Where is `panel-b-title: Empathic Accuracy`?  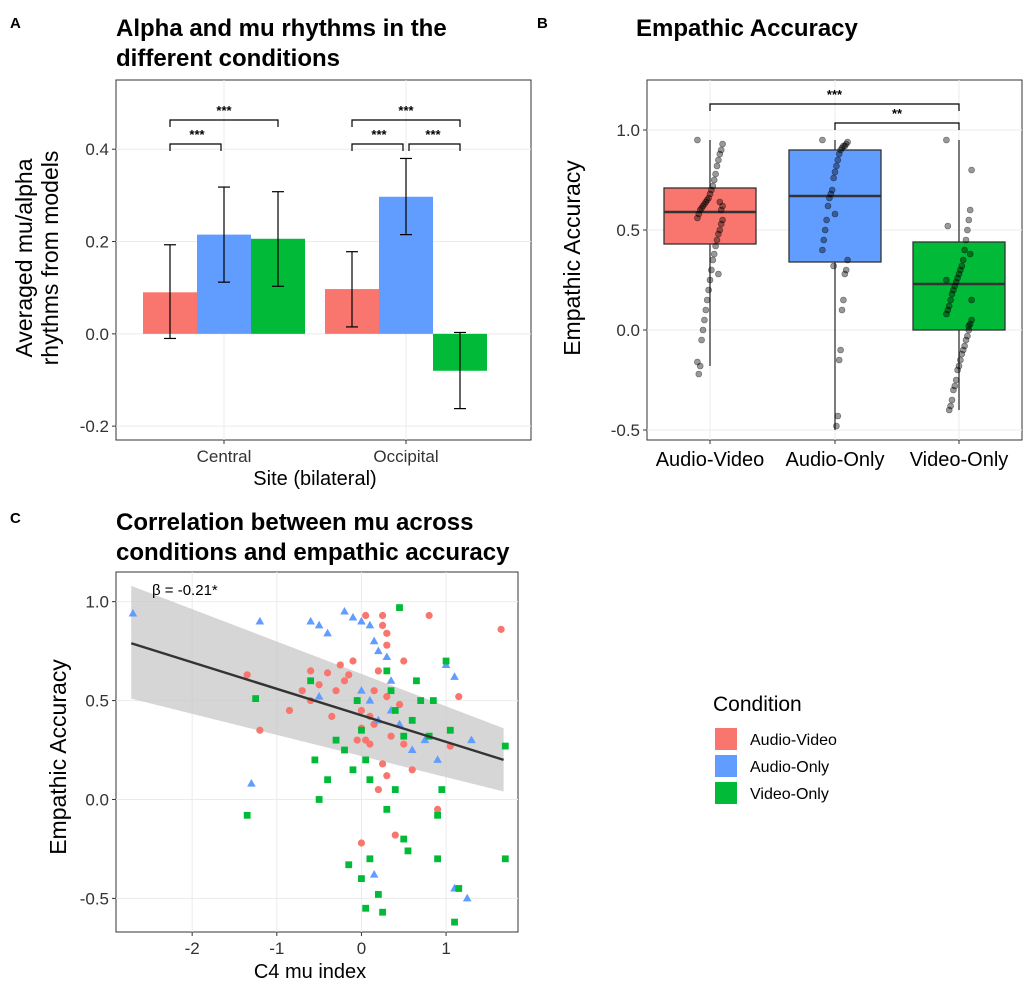
panel-b-title: Empathic Accuracy is located at coordinates (747, 28).